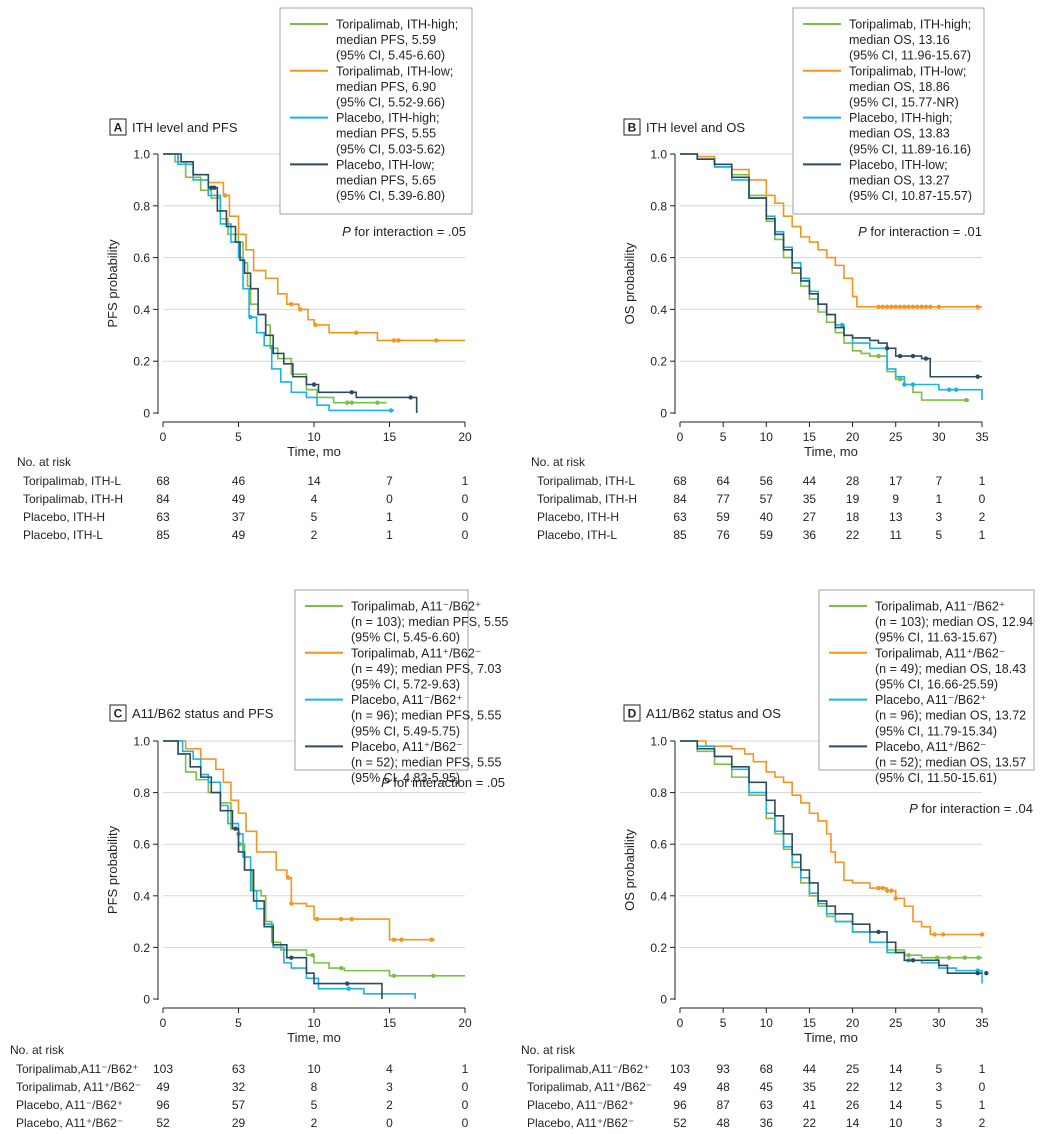 Image resolution: width=1046 pixels, height=1134 pixels. Describe the element at coordinates (931, 700) in the screenshot. I see `legend-text: Placebo, A11⁻/B62⁺` at that location.